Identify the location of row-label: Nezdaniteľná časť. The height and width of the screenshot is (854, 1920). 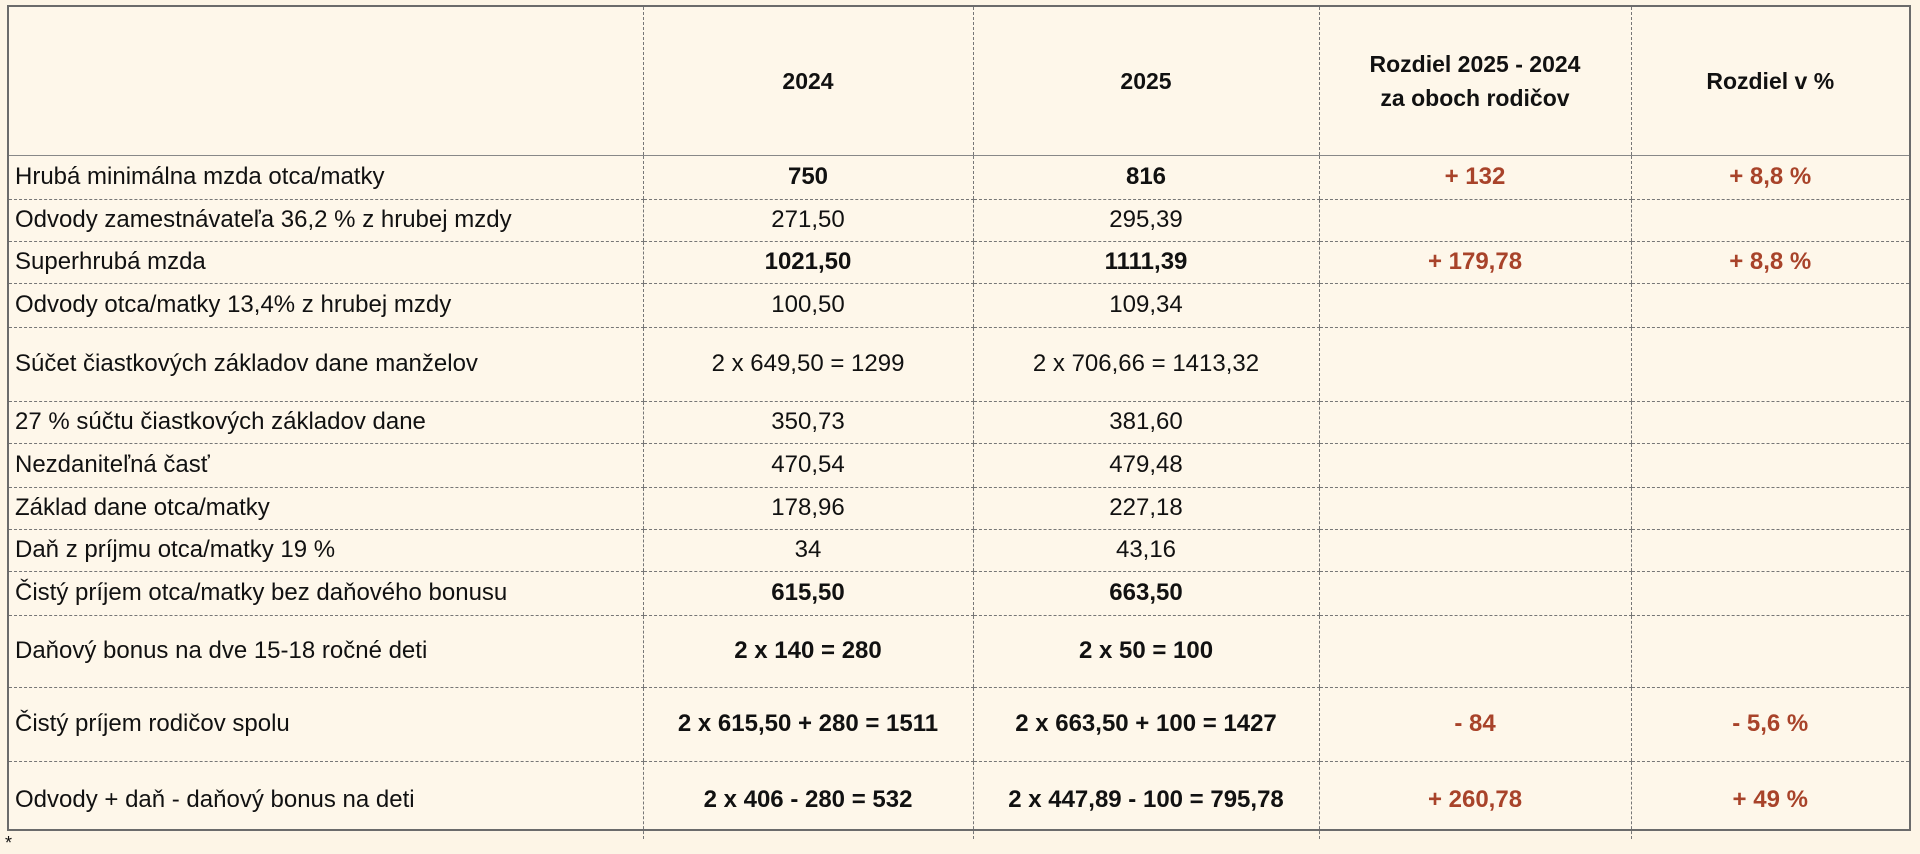
(326, 465).